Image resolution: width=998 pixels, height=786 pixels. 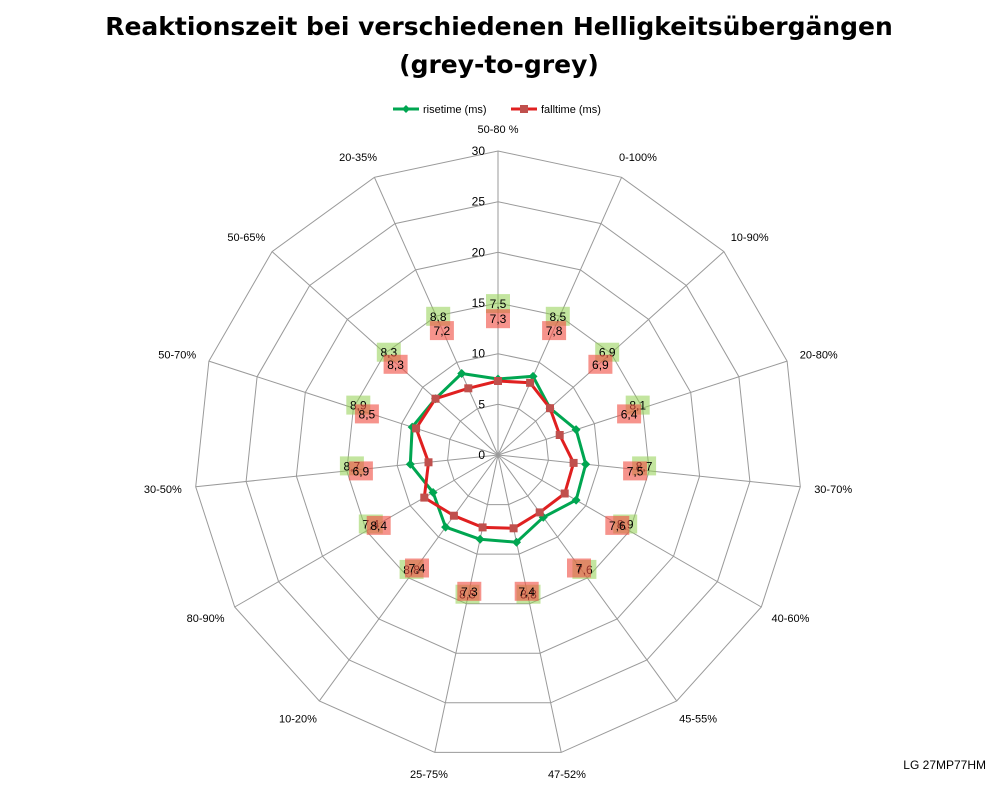 I want to click on category-label: 50-65%, so click(x=246, y=238).